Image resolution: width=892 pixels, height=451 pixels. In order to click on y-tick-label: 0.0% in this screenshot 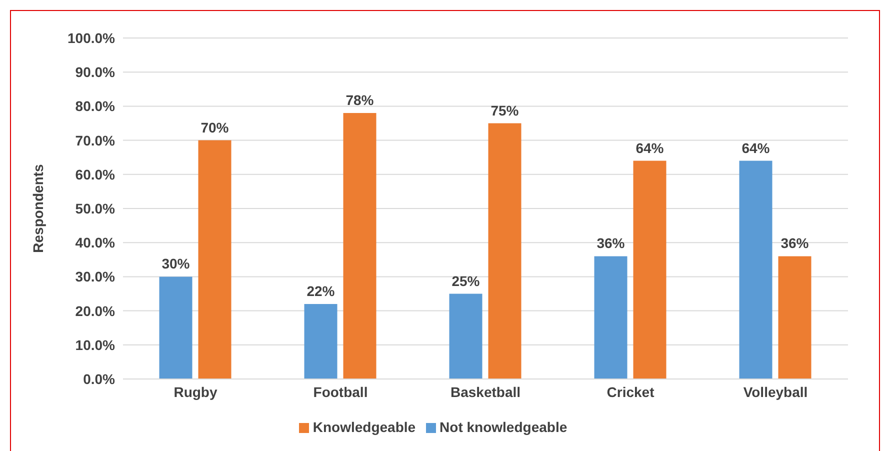, I will do `click(99, 378)`.